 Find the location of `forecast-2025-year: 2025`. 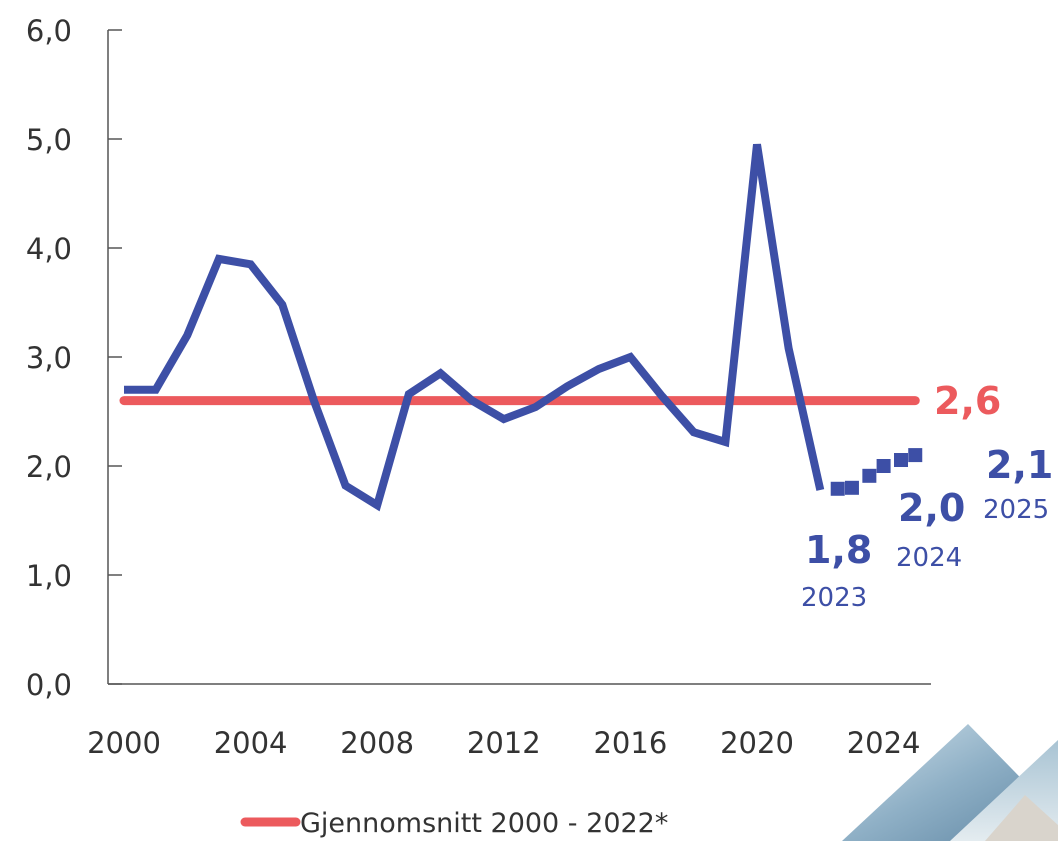

forecast-2025-year: 2025 is located at coordinates (1016, 510).